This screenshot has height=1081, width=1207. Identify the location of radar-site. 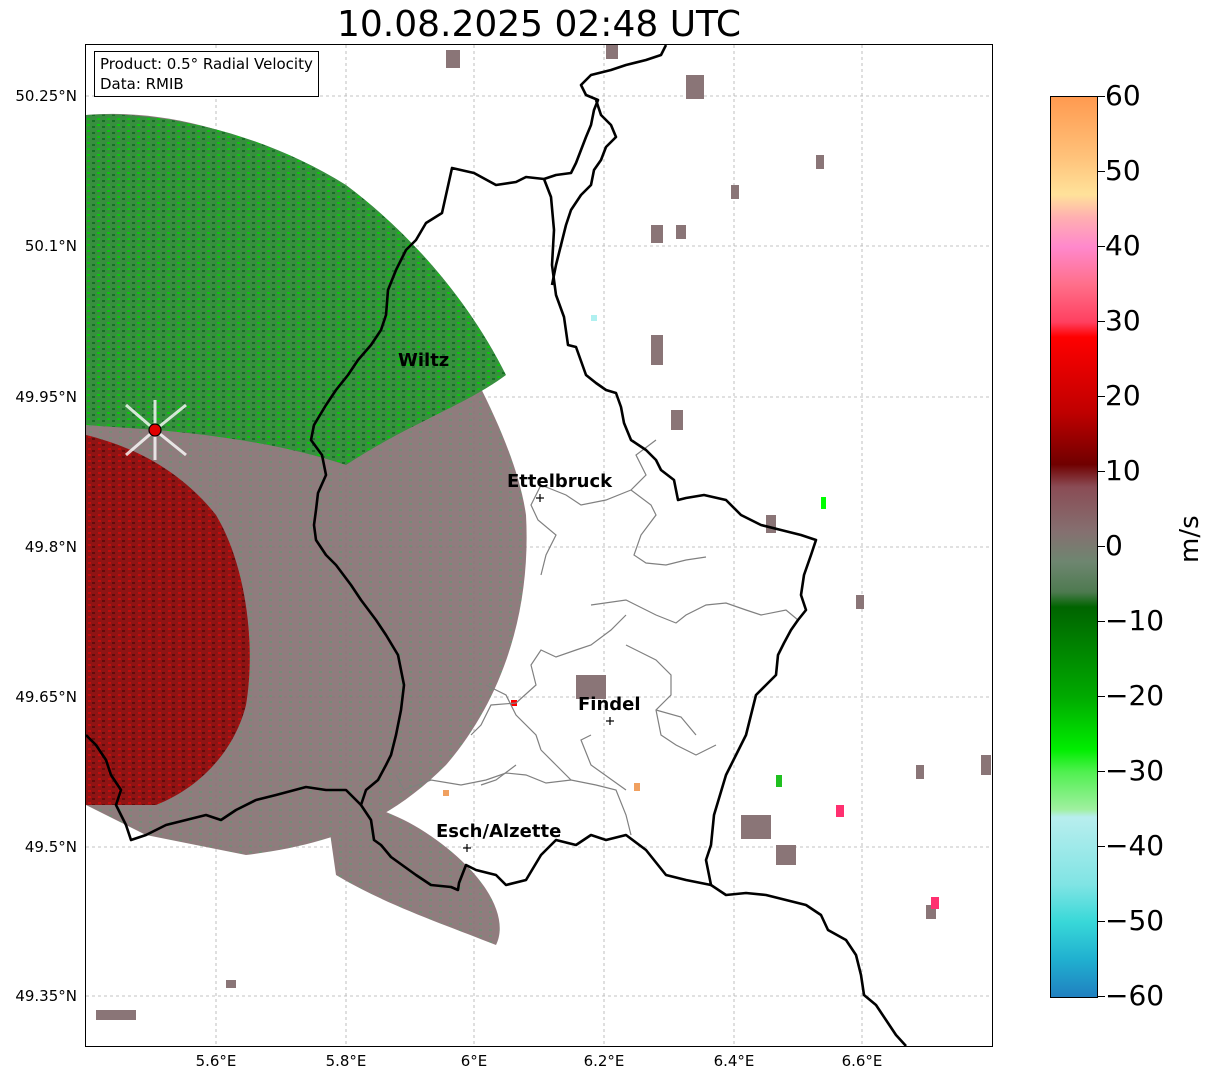
(156, 430).